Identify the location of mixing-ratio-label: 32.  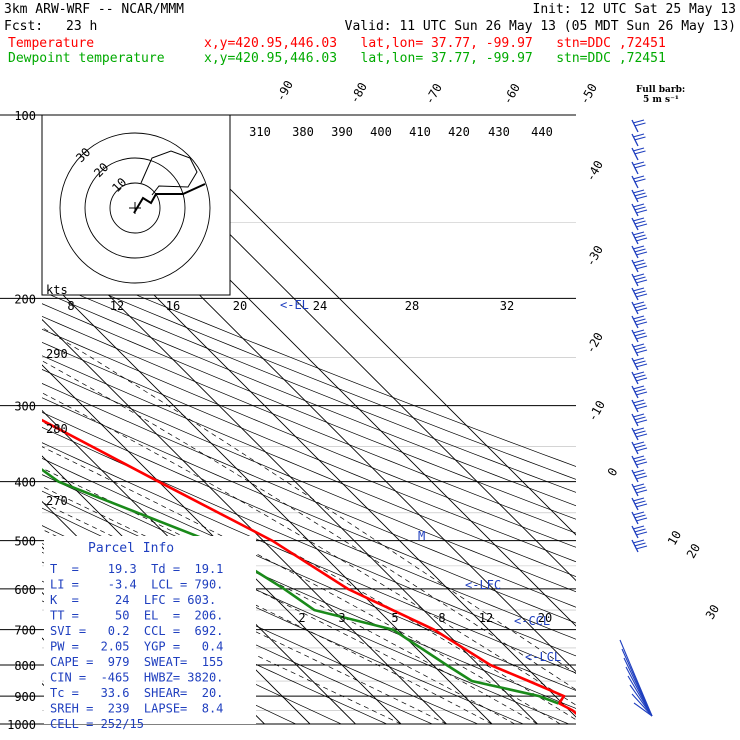
(507, 306).